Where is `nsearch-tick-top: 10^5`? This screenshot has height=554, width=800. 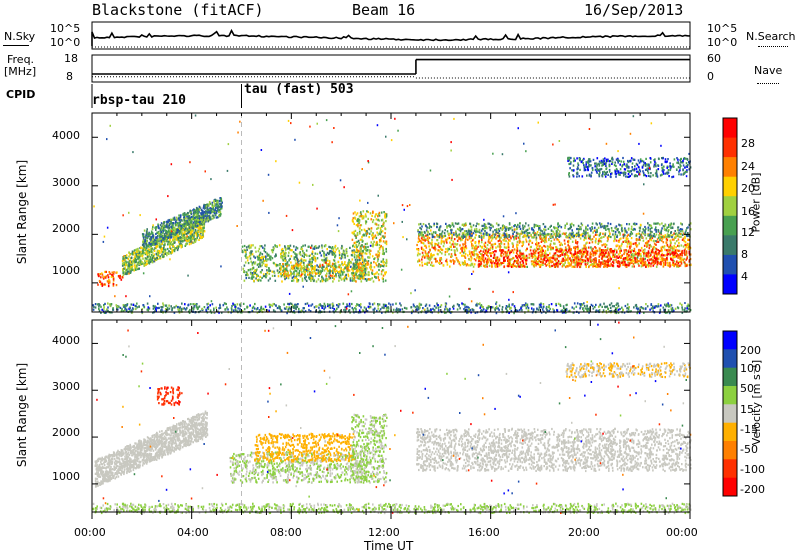 nsearch-tick-top: 10^5 is located at coordinates (722, 28).